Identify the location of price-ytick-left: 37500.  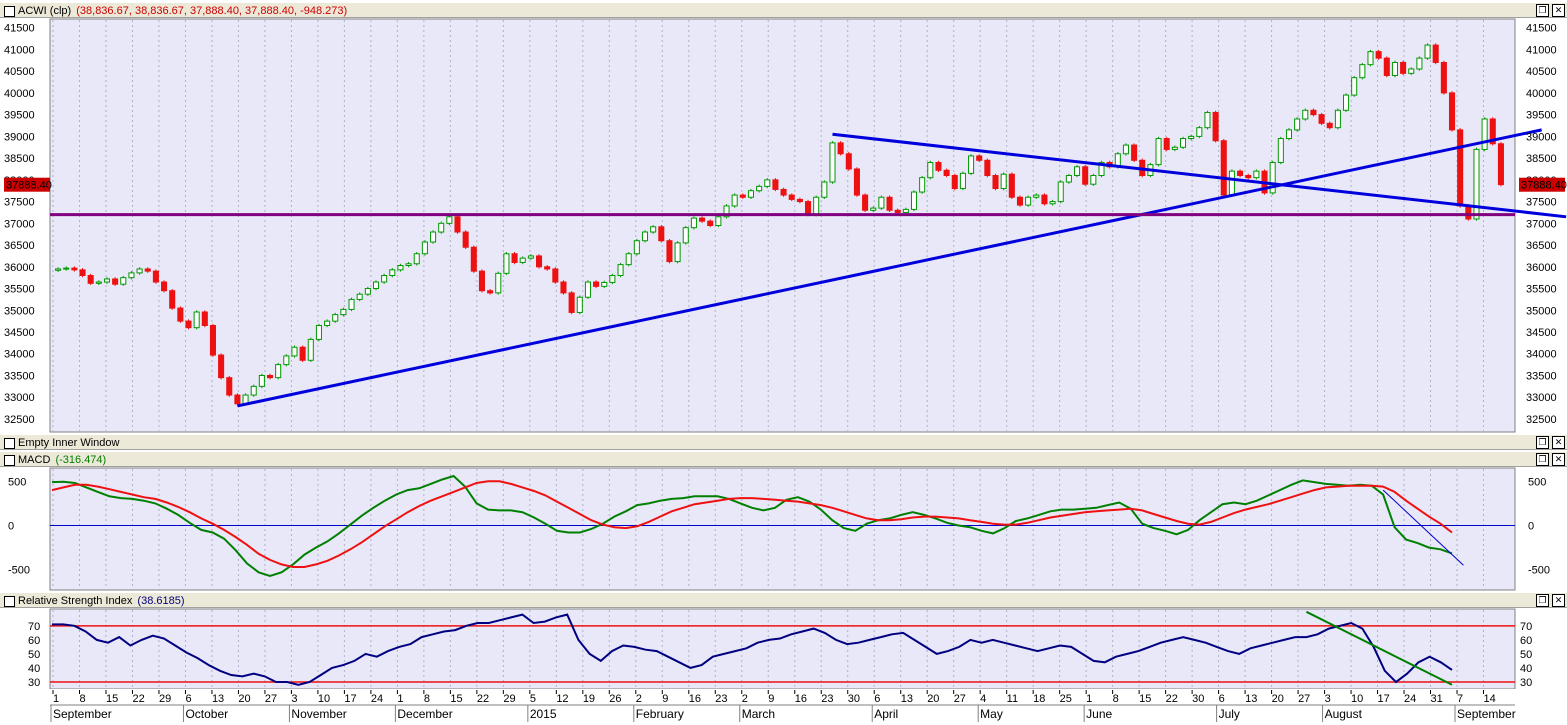
(19, 203).